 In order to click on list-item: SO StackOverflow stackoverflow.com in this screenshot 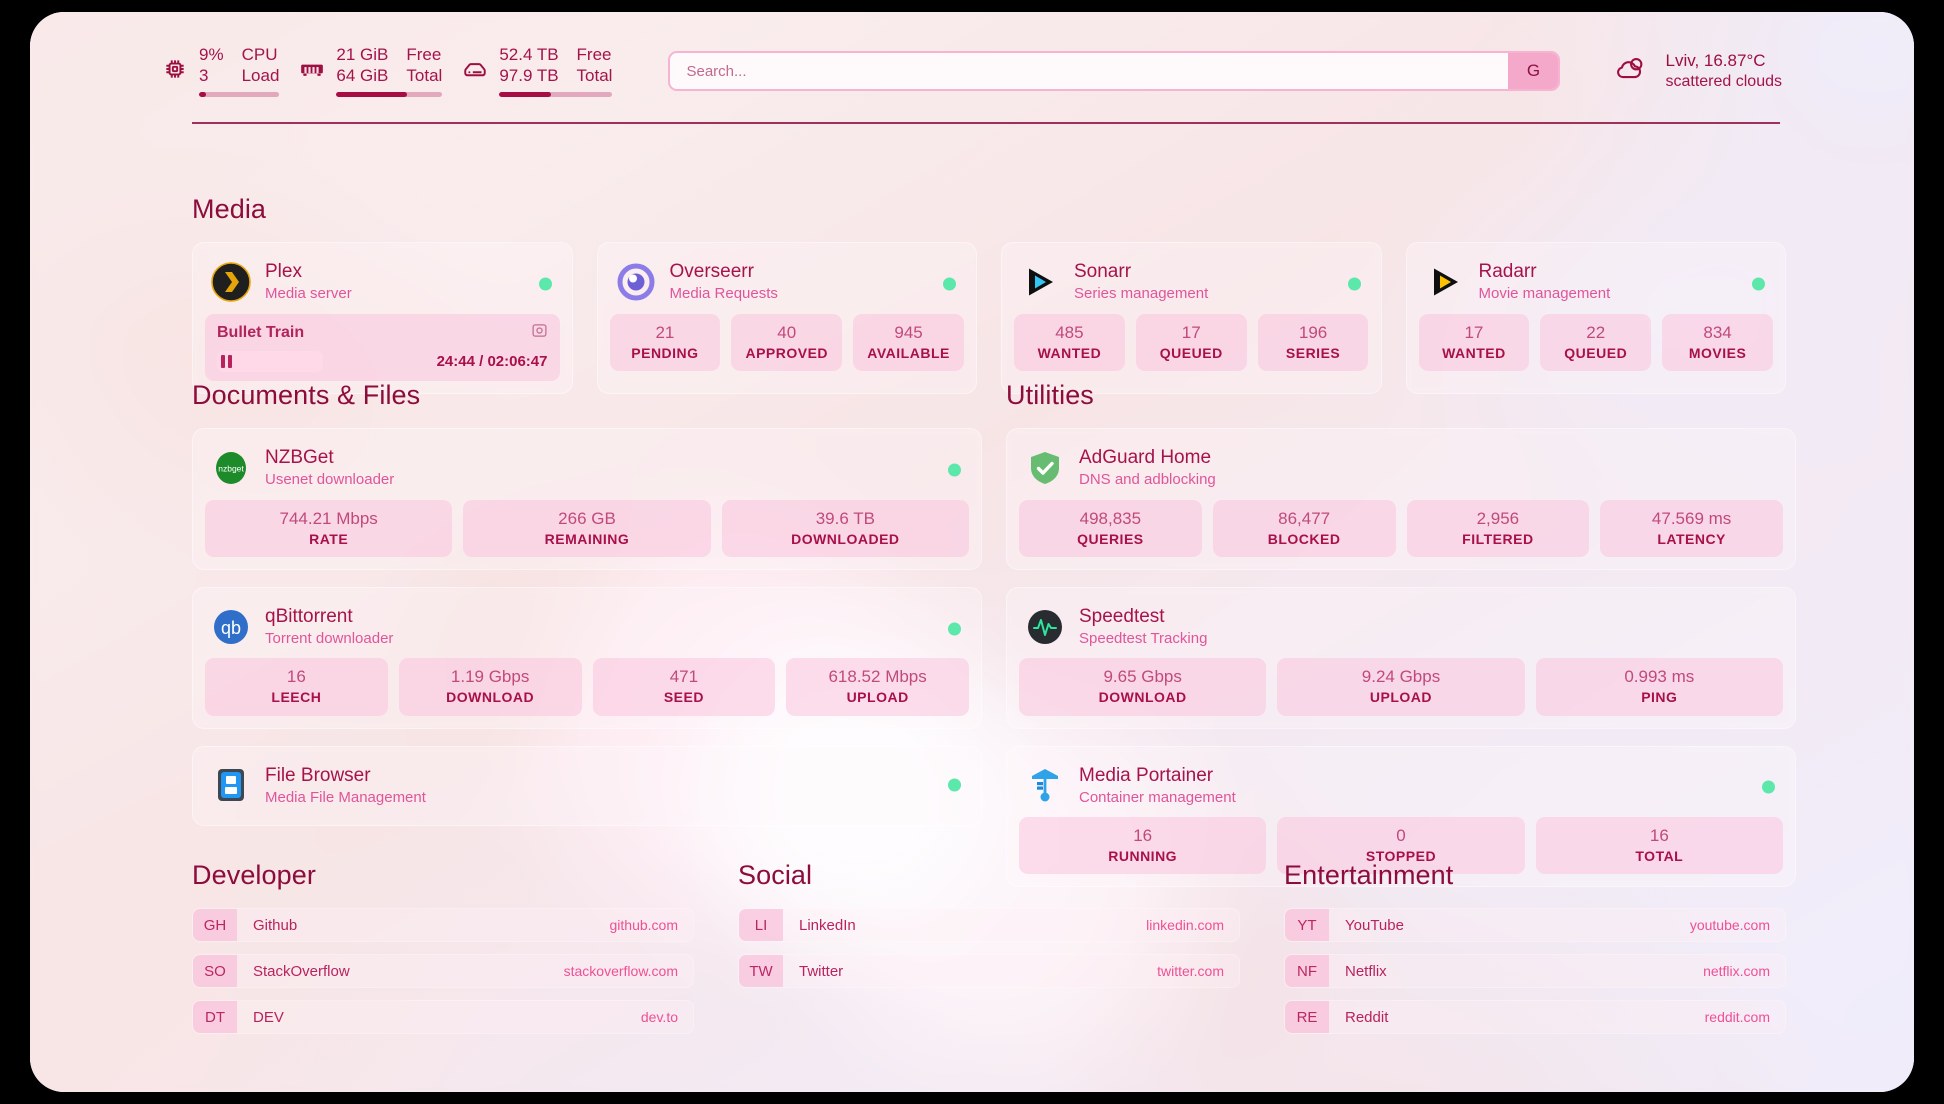, I will do `click(443, 971)`.